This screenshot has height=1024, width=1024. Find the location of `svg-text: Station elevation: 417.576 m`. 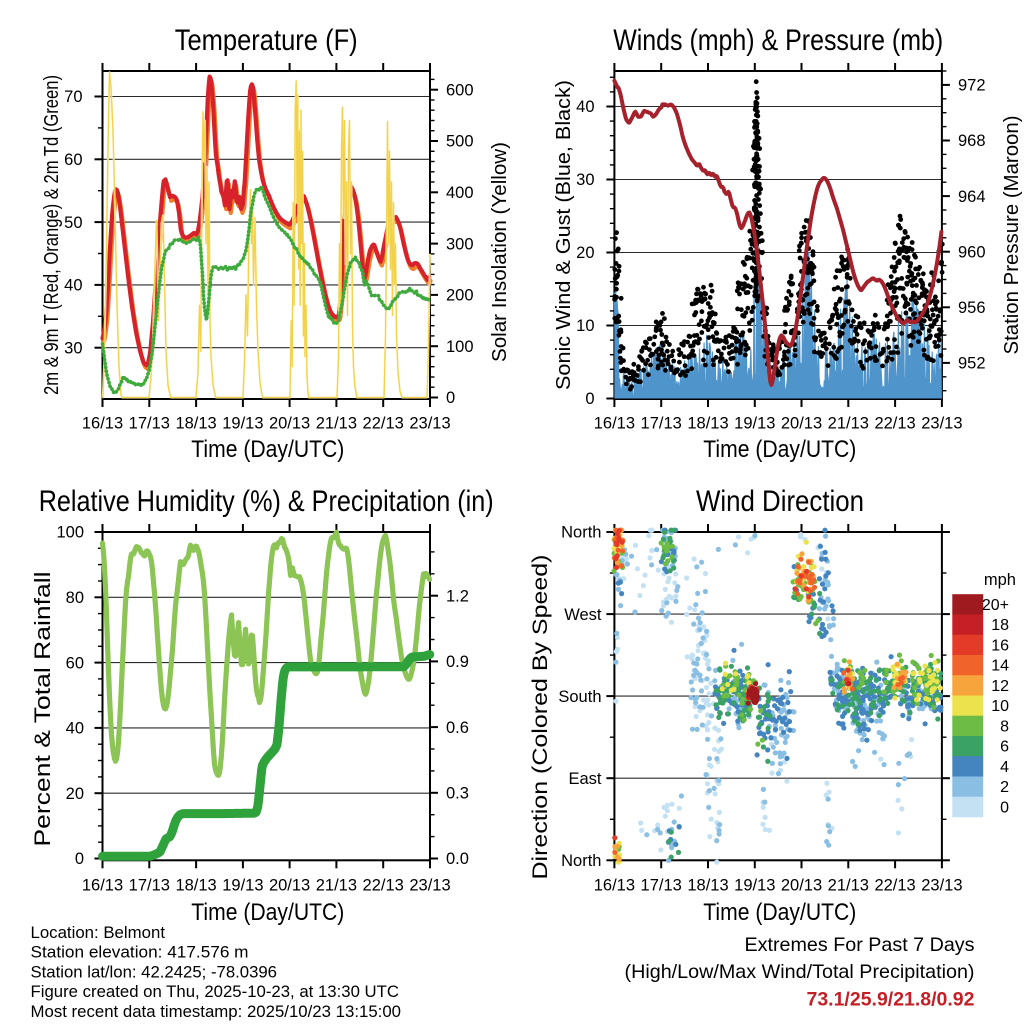

svg-text: Station elevation: 417.576 m is located at coordinates (140, 953).